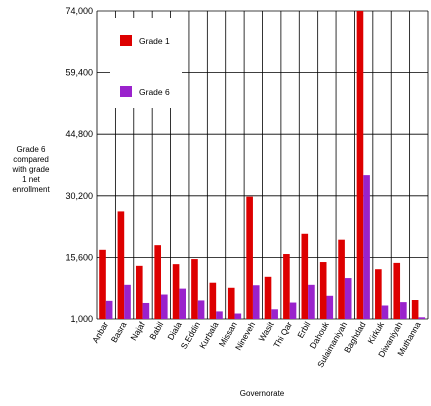 This screenshot has width=431, height=406. I want to click on x-tick-label: Diala, so click(174, 331).